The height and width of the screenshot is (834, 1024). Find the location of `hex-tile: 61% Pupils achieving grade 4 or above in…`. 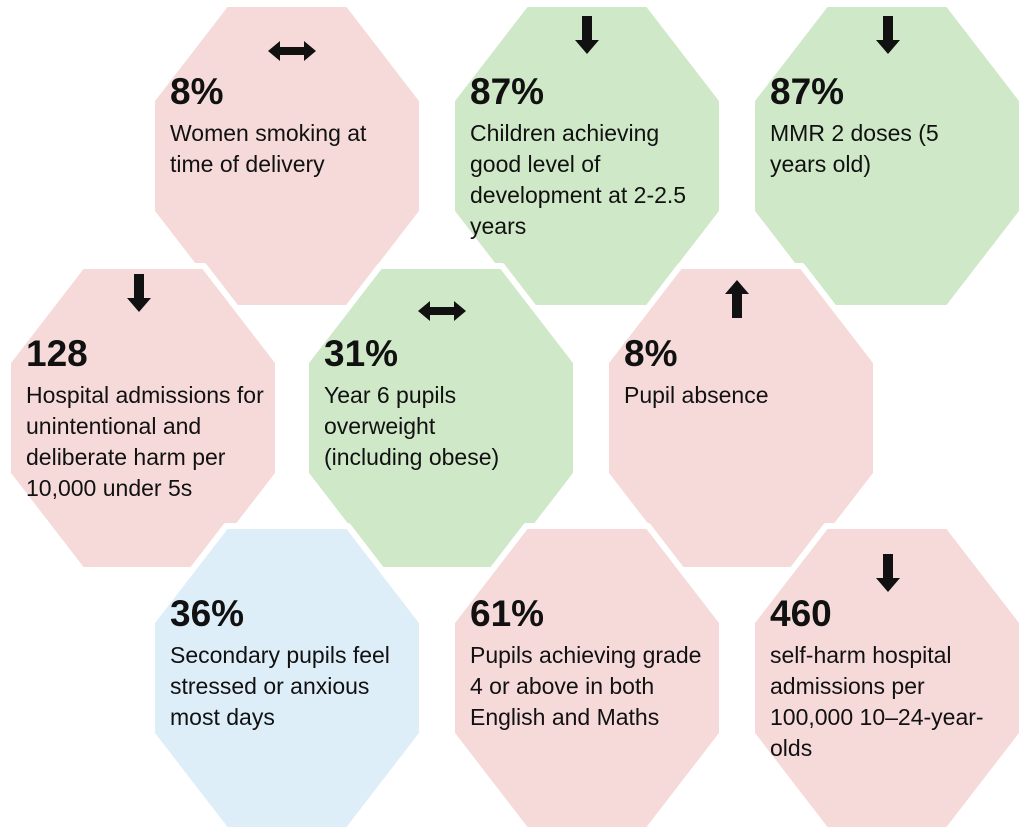

hex-tile: 61% Pupils achieving grade 4 or above in… is located at coordinates (587, 678).